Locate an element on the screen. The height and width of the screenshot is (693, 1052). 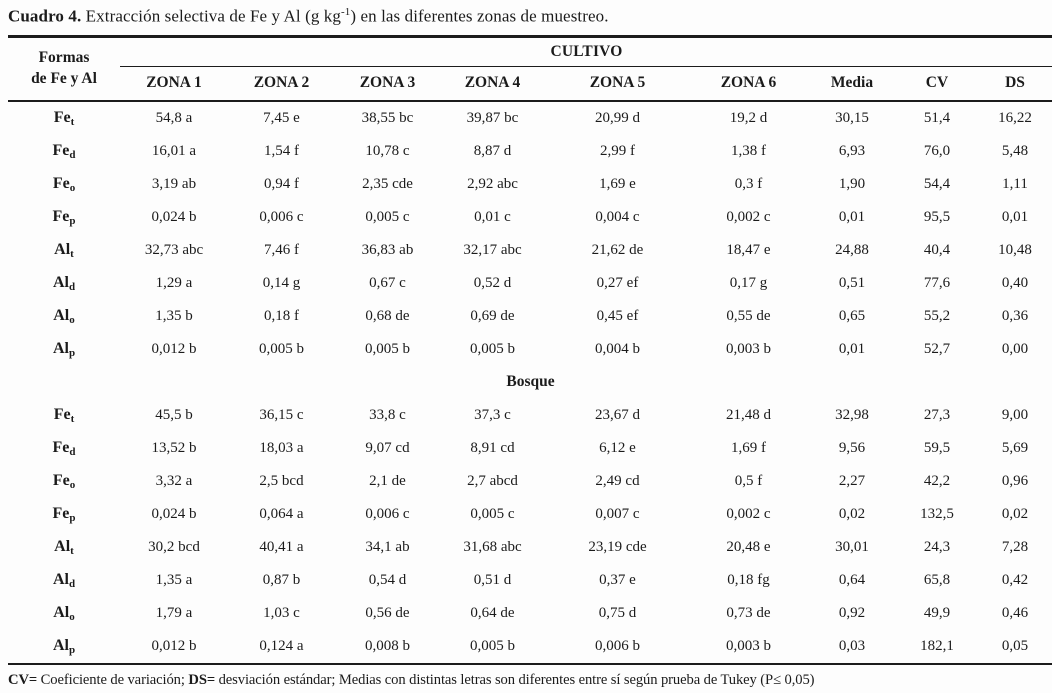
data-cell: 0,40 is located at coordinates (1015, 282).